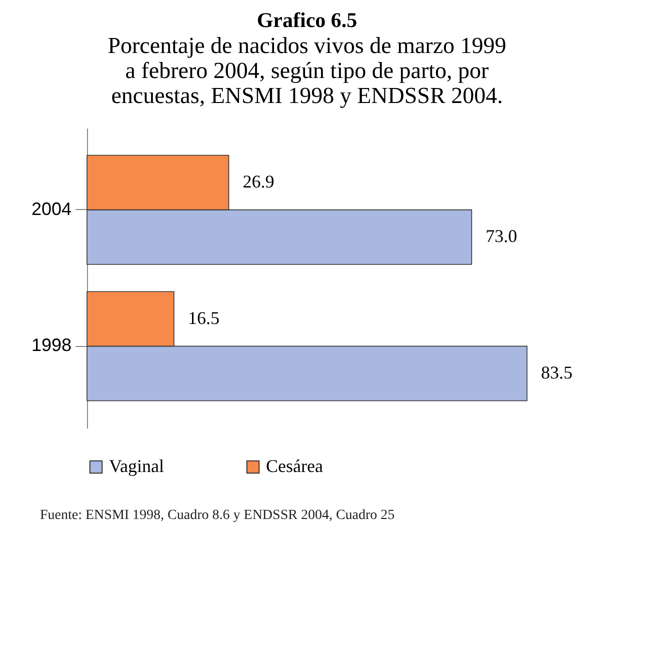 This screenshot has width=646, height=651. I want to click on data-label: 16.5, so click(204, 318).